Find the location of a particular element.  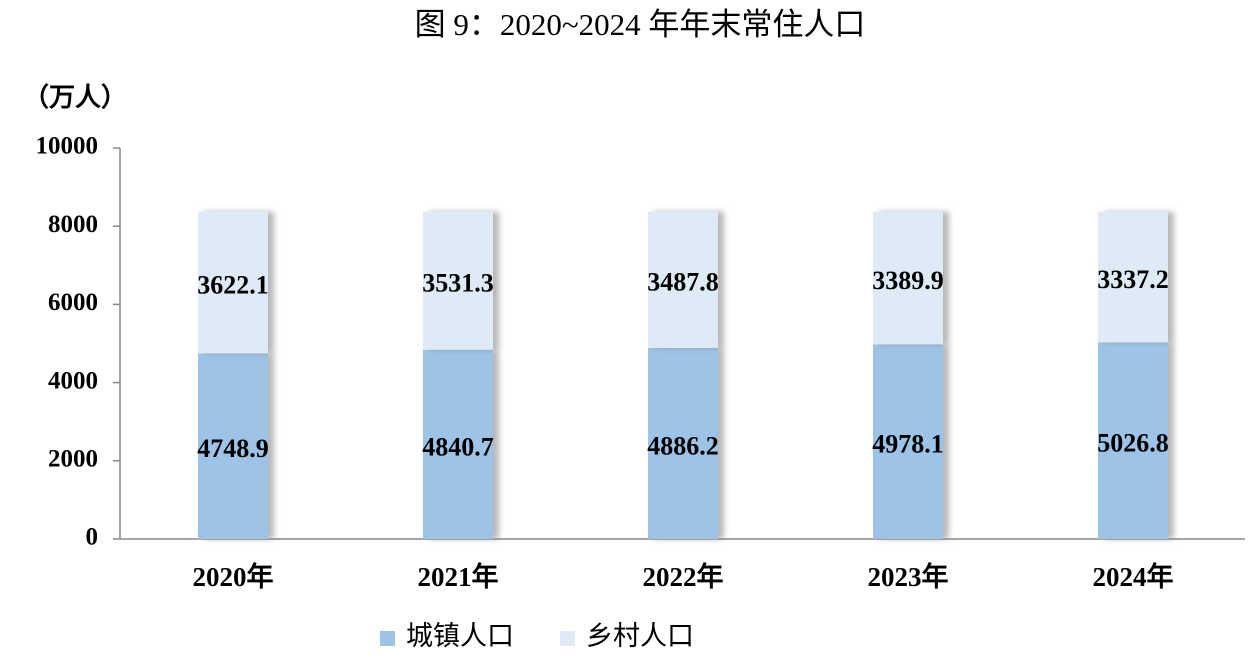

data-label: 3487.8 is located at coordinates (683, 282).